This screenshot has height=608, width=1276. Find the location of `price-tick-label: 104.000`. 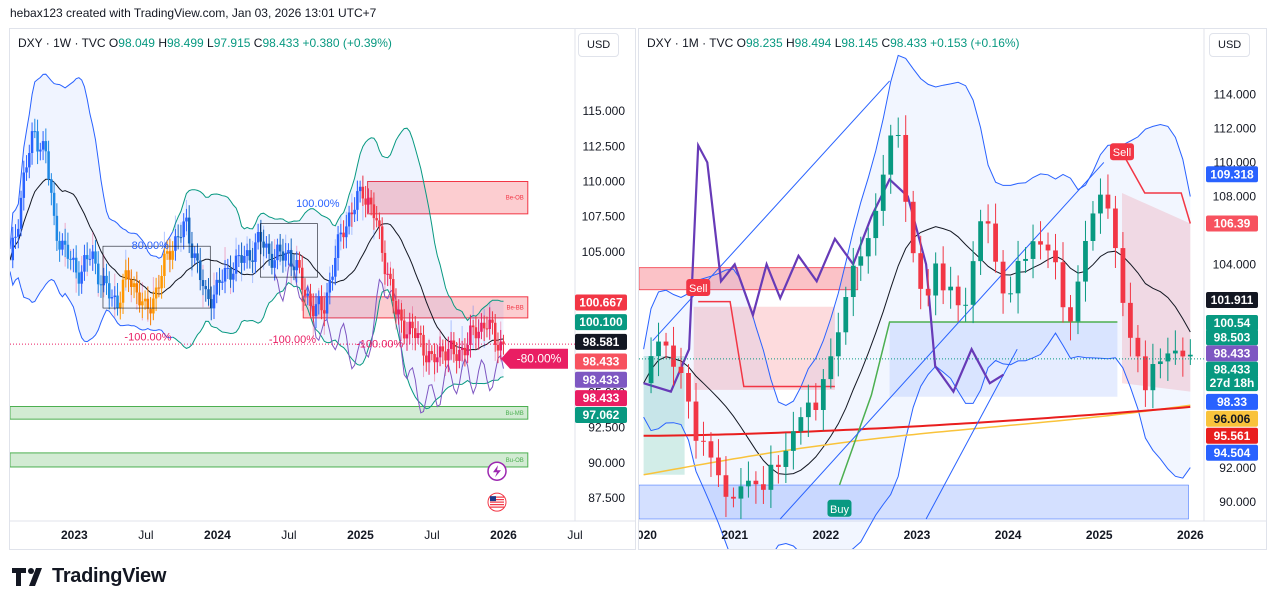

price-tick-label: 104.000 is located at coordinates (1235, 264).